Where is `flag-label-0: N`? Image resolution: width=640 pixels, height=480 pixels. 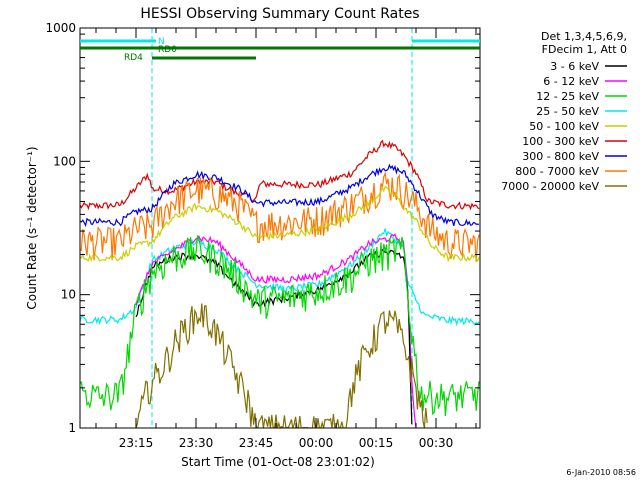
flag-label-0: N is located at coordinates (161, 42).